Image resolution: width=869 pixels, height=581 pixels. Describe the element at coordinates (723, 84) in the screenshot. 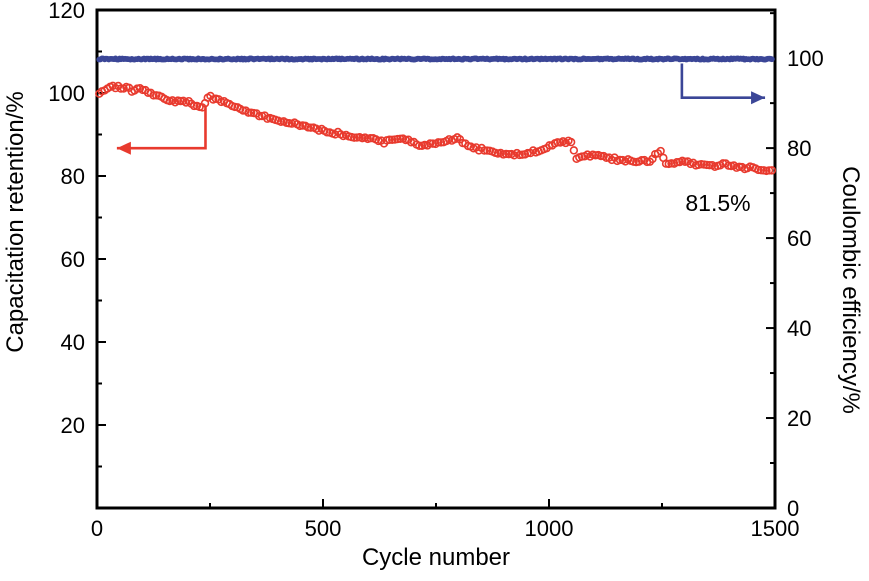

I see `callout-arrow-efficiency` at that location.